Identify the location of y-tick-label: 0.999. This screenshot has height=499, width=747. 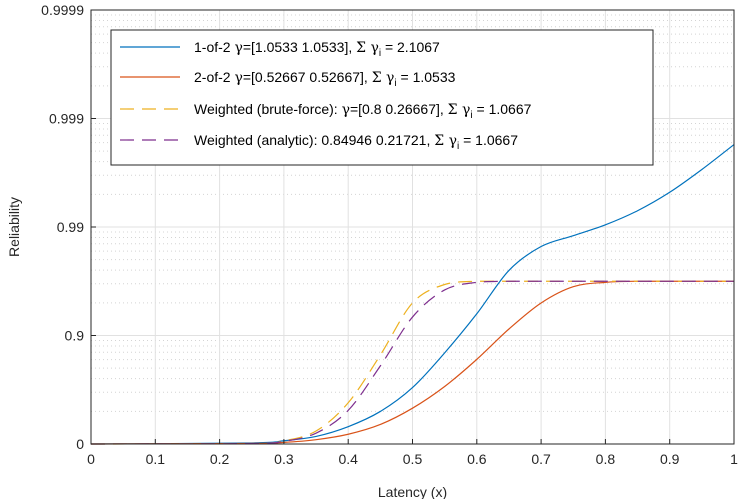
(66, 119).